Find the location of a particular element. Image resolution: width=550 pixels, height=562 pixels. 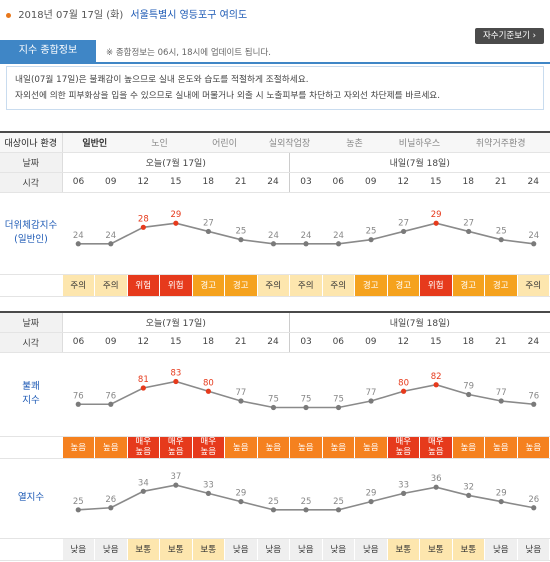

header-location: 서울특별시 영등포구 여의도 is located at coordinates (189, 15).